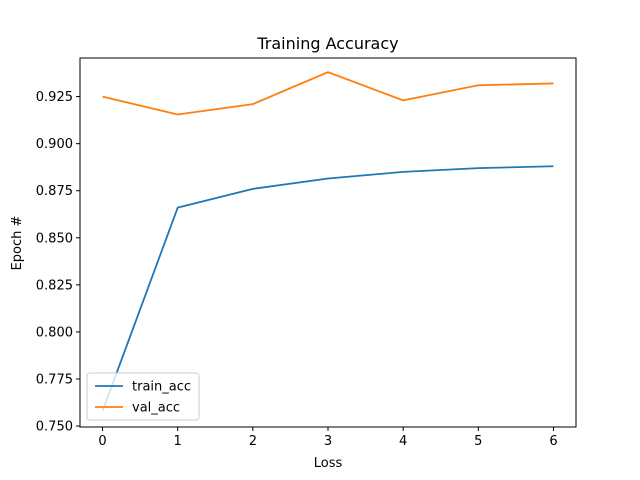 The height and width of the screenshot is (480, 640). What do you see at coordinates (54, 144) in the screenshot?
I see `y-tick-label: 0.900` at bounding box center [54, 144].